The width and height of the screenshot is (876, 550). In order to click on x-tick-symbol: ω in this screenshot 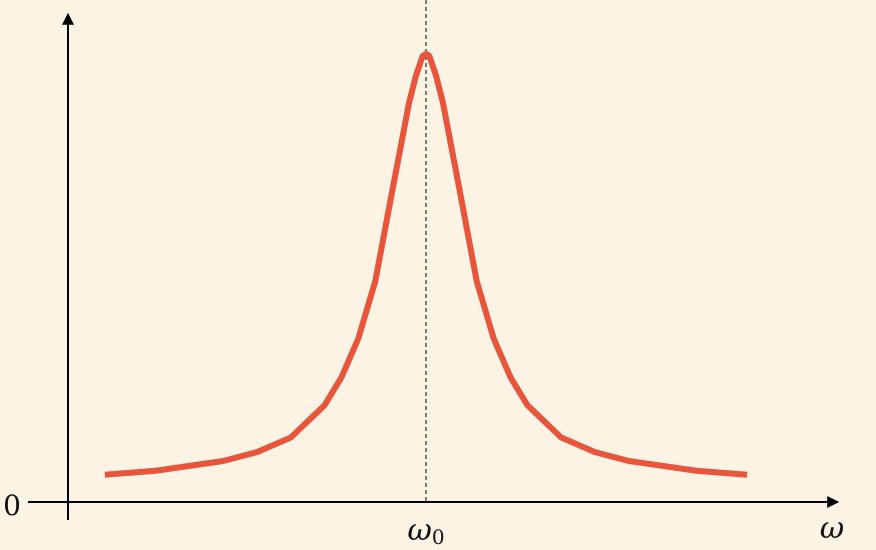, I will do `click(419, 530)`.